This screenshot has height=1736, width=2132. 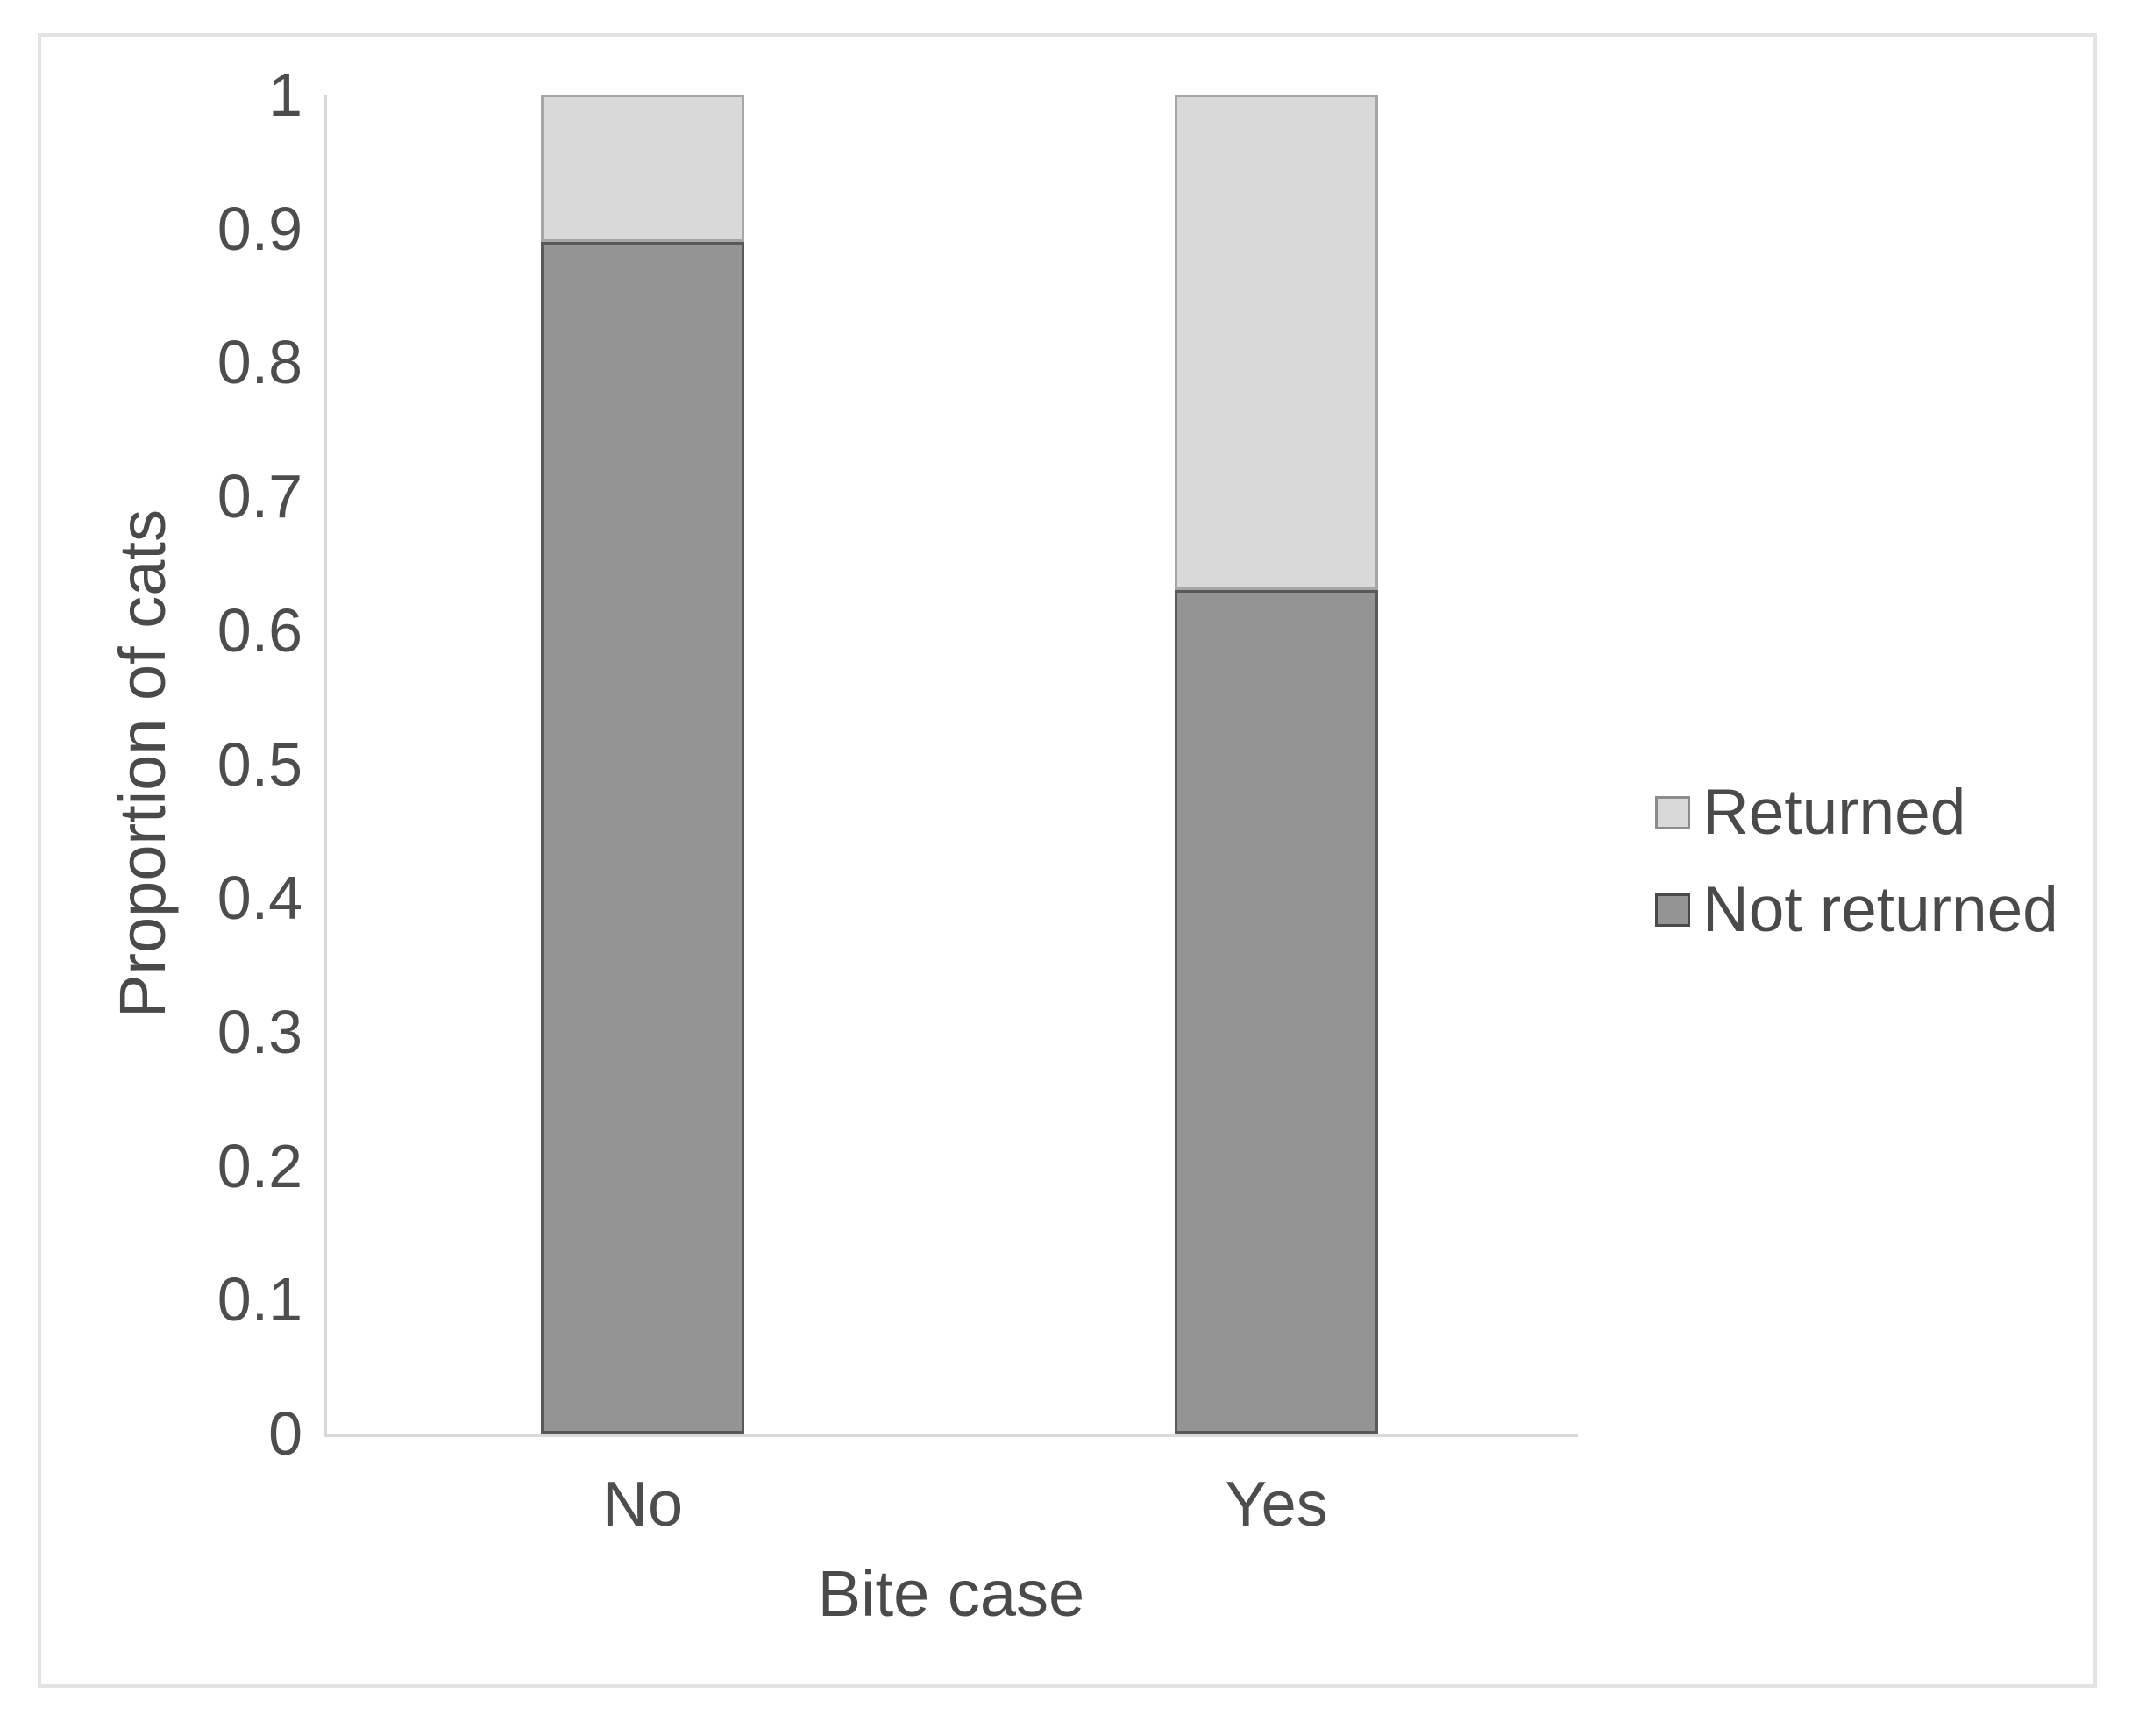 I want to click on y-tick-label: 0.5, so click(x=259, y=764).